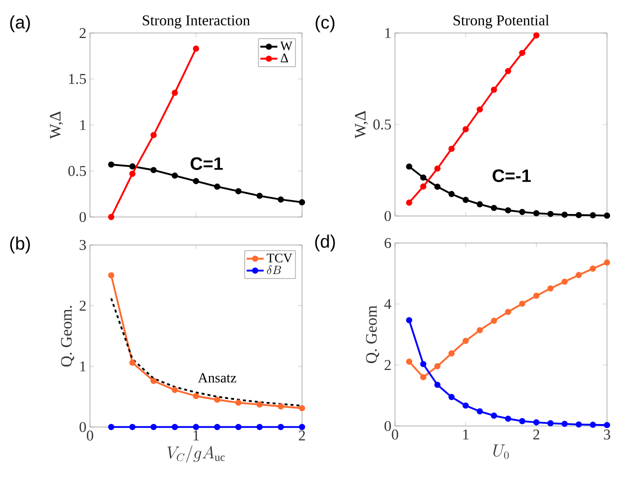 The height and width of the screenshot is (489, 635). I want to click on x-axis-title: $V_C/gA_{\mathrm{uc}}$, so click(196, 454).